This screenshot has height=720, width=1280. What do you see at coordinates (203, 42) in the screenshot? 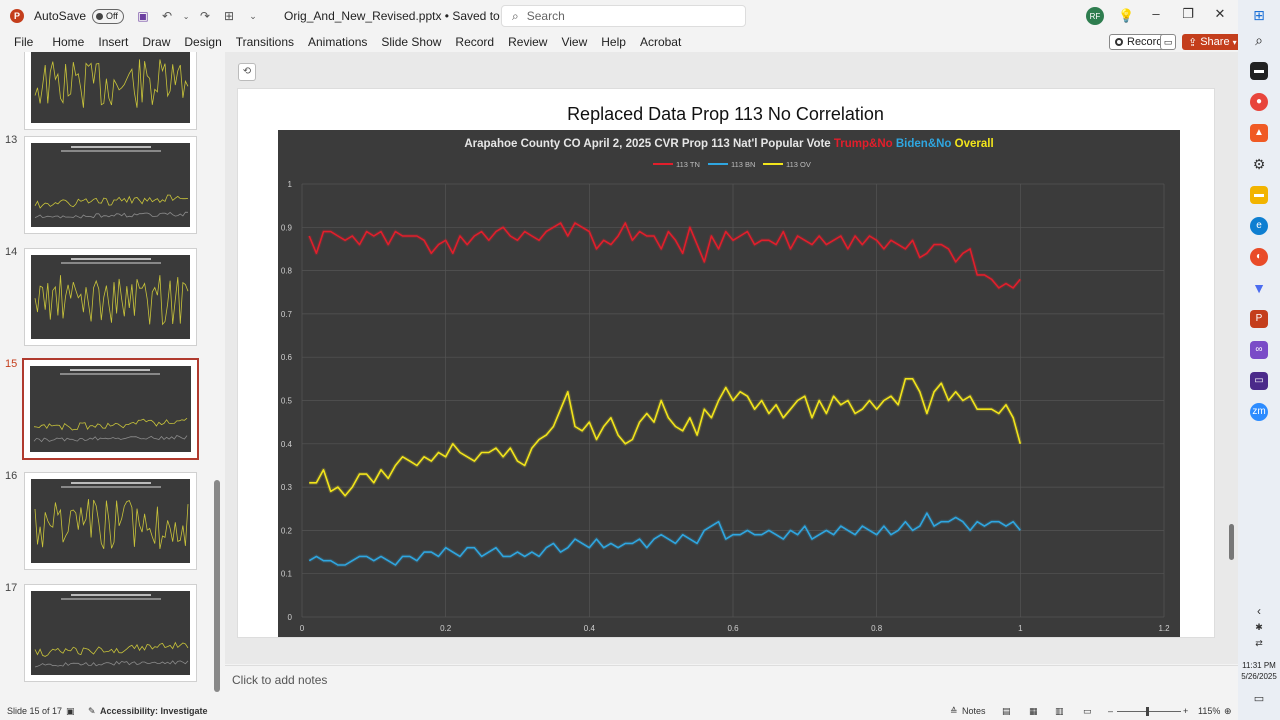
I see `tab-design: Design` at bounding box center [203, 42].